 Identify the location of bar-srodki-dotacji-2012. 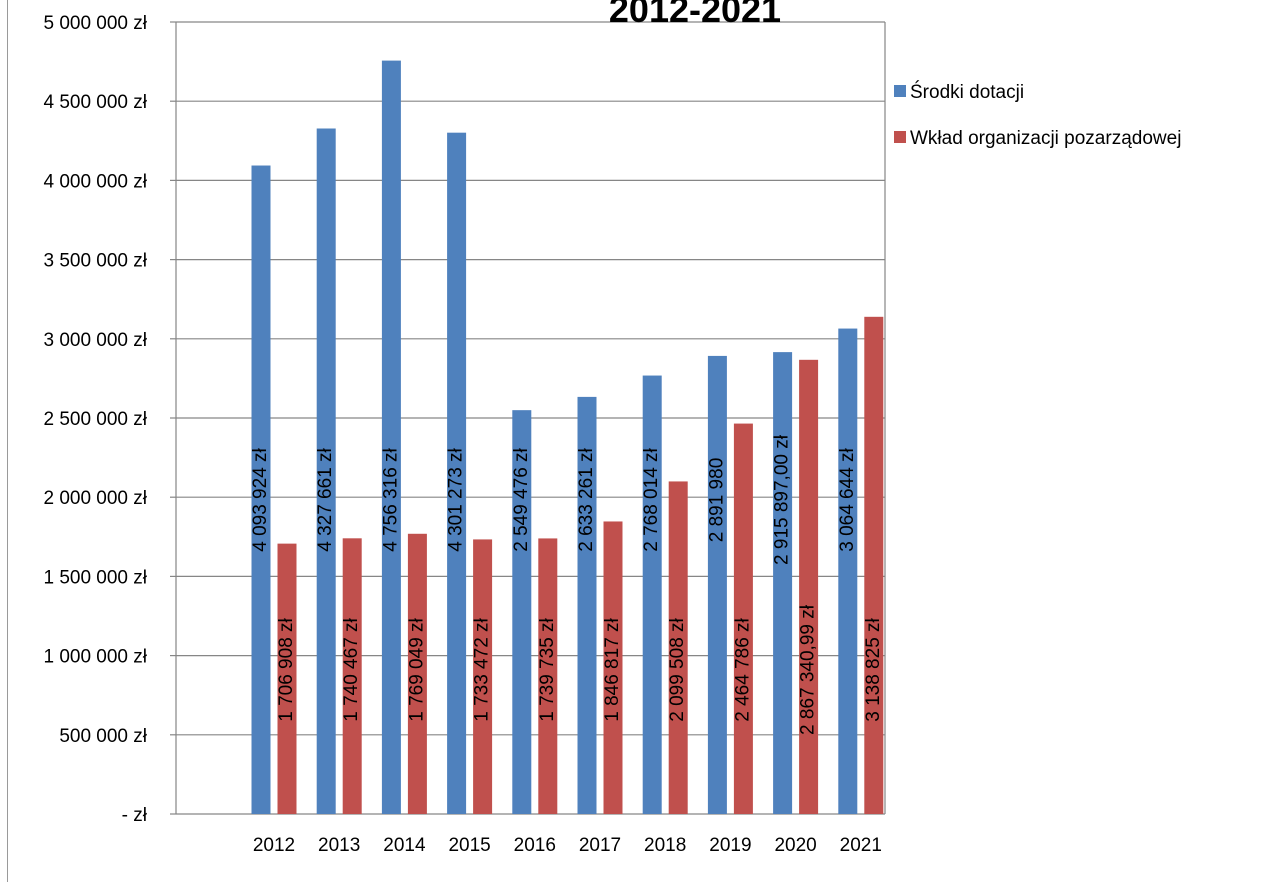
(261, 489).